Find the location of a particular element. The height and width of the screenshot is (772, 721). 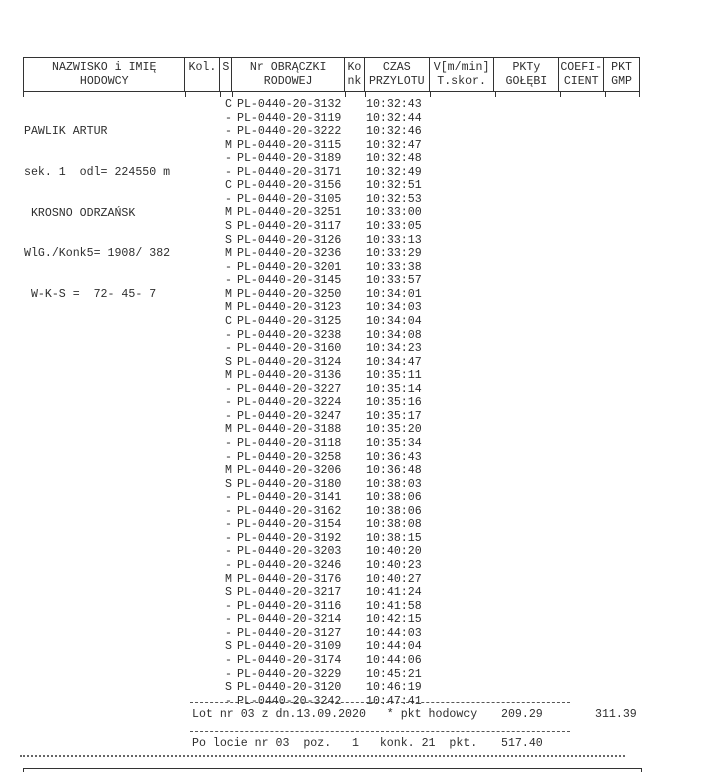

breeder-section: sek. 1 odl= 224550 m is located at coordinates (97, 172).